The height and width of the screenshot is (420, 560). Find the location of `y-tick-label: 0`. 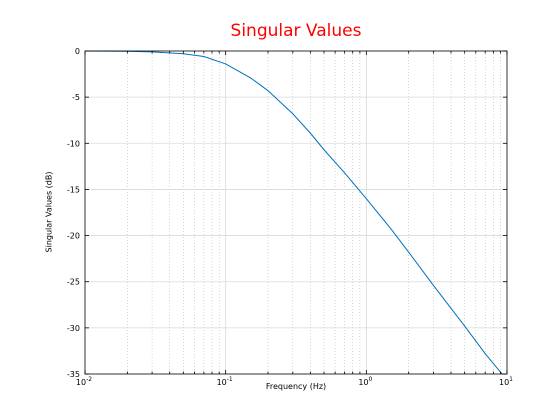

y-tick-label: 0 is located at coordinates (77, 51).